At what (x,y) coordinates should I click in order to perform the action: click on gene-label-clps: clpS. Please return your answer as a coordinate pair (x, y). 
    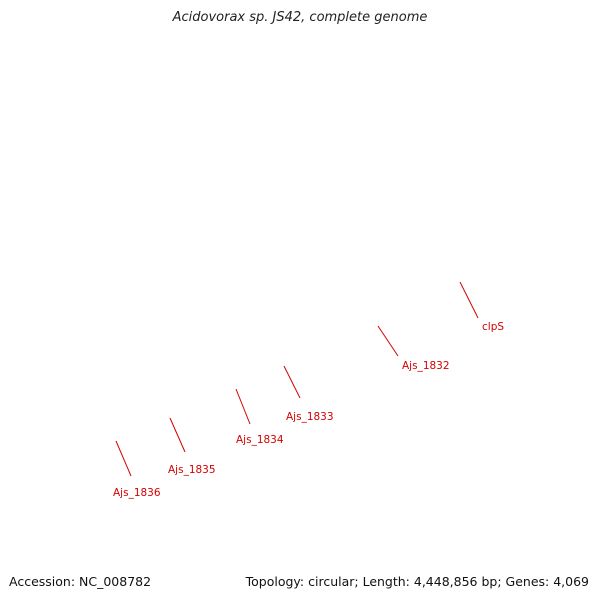
    Looking at the image, I should click on (481, 307).